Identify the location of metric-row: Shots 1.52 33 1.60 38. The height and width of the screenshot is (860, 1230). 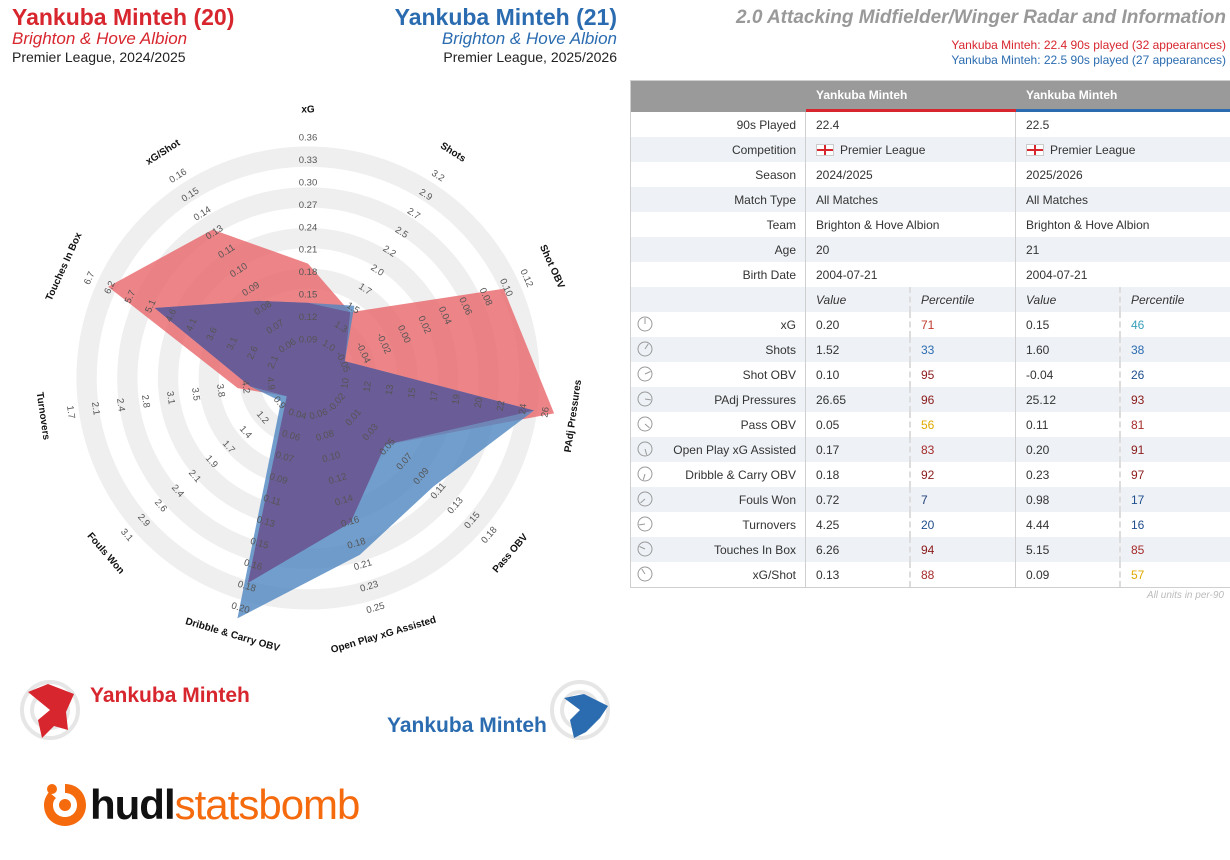
(930, 349).